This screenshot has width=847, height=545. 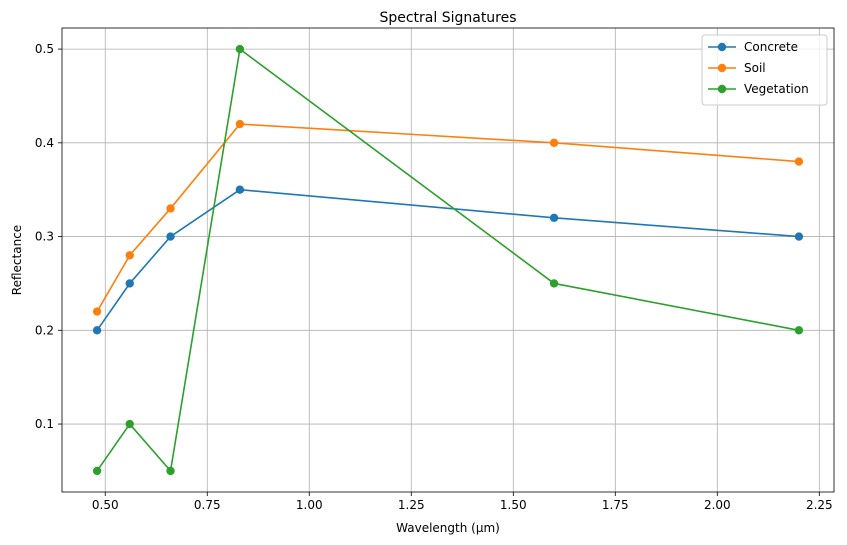 I want to click on x-axis-label: Wavelength (µm), so click(x=448, y=528).